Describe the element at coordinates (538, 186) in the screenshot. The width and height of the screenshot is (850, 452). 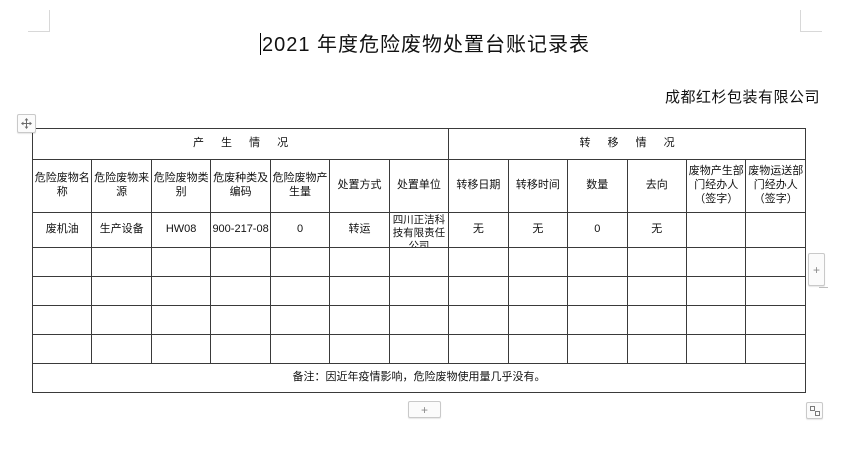
I see `column-header-cell: 转移时间` at that location.